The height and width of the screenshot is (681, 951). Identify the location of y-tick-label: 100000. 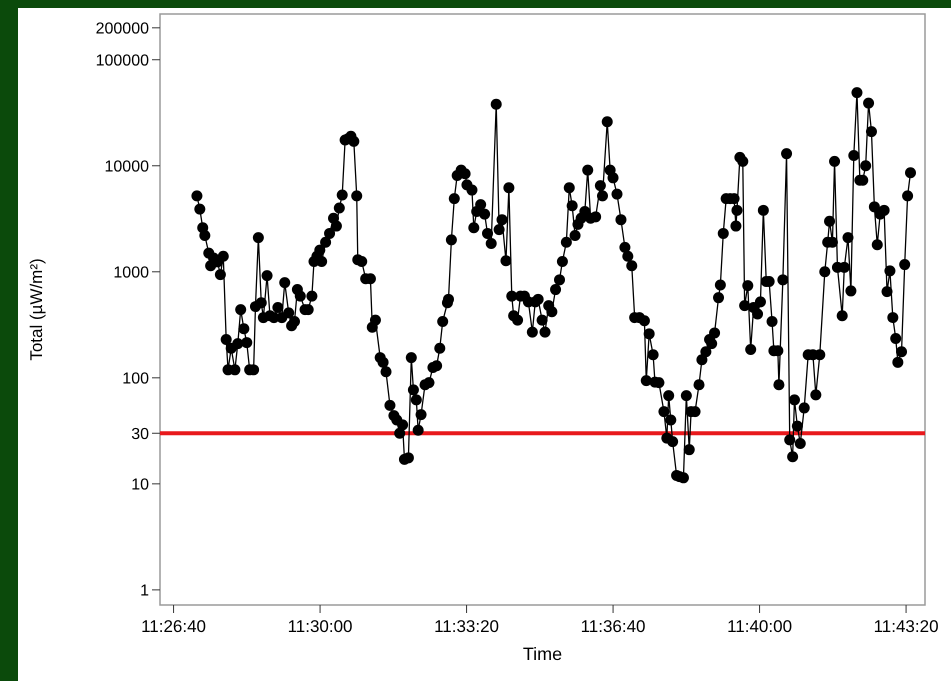
(123, 61).